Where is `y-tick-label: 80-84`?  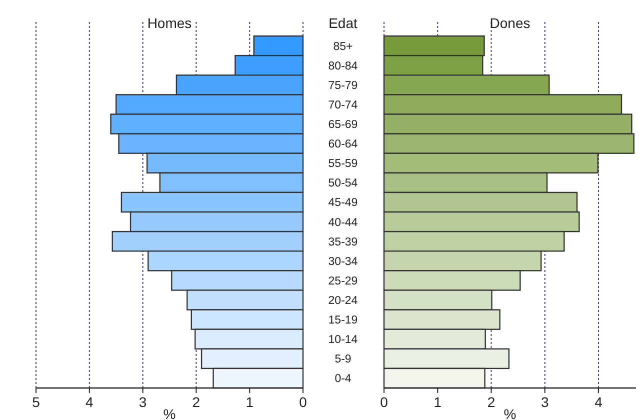 y-tick-label: 80-84 is located at coordinates (343, 66).